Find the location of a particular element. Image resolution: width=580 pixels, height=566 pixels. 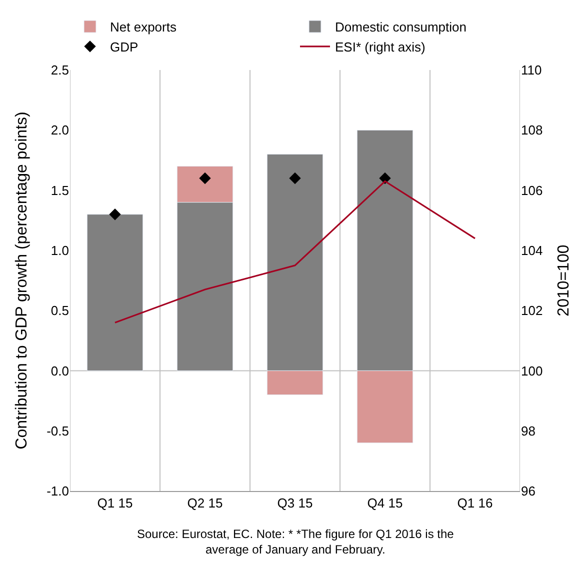

y2-tick-label: 108 is located at coordinates (532, 130).